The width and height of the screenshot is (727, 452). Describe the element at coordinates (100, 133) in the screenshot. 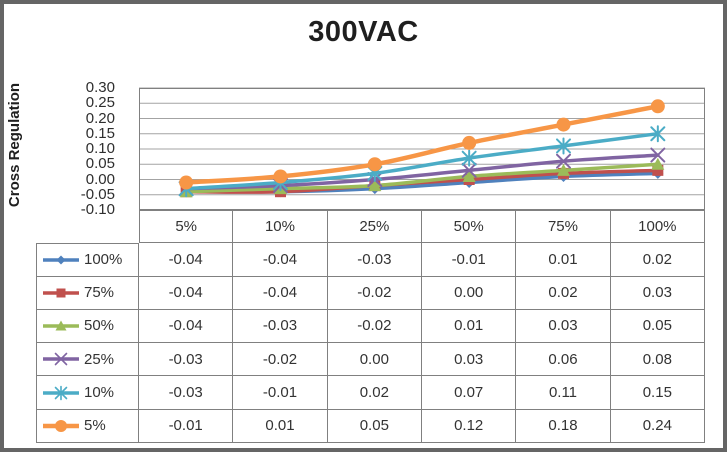

I see `y-tick-label: 0.15` at that location.